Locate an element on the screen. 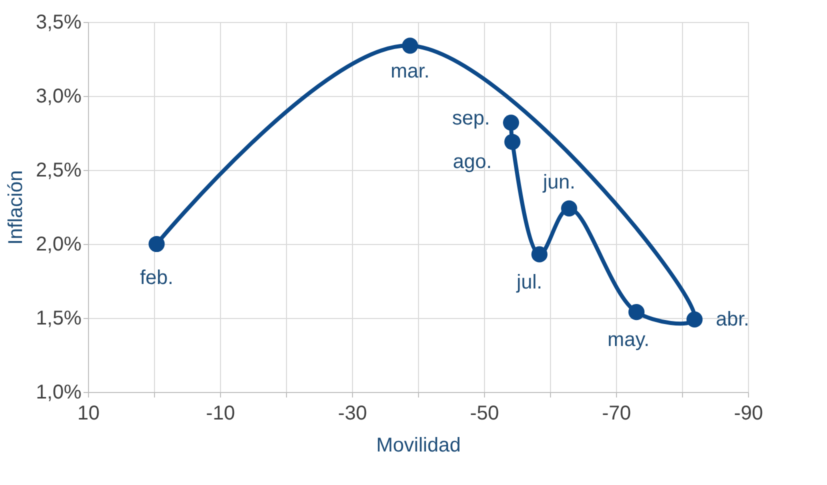 This screenshot has width=827, height=485. y-tick-label: 1,0% is located at coordinates (59, 393).